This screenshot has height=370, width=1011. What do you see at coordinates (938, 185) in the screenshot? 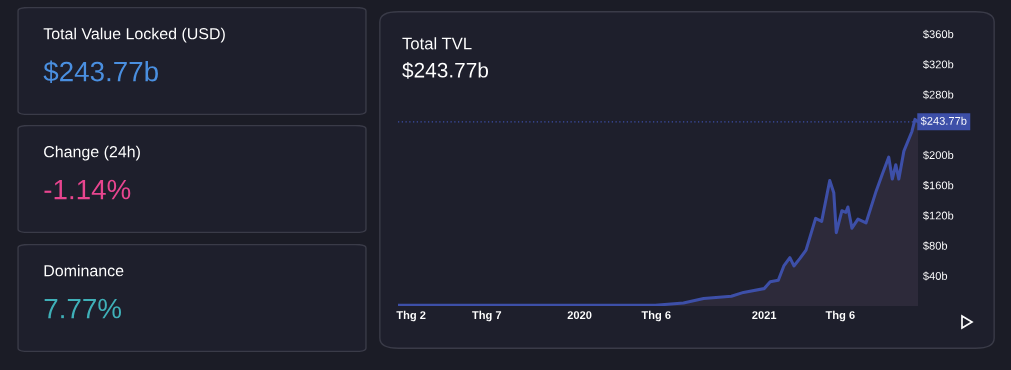
I see `y-tick-label: $160b` at bounding box center [938, 185].